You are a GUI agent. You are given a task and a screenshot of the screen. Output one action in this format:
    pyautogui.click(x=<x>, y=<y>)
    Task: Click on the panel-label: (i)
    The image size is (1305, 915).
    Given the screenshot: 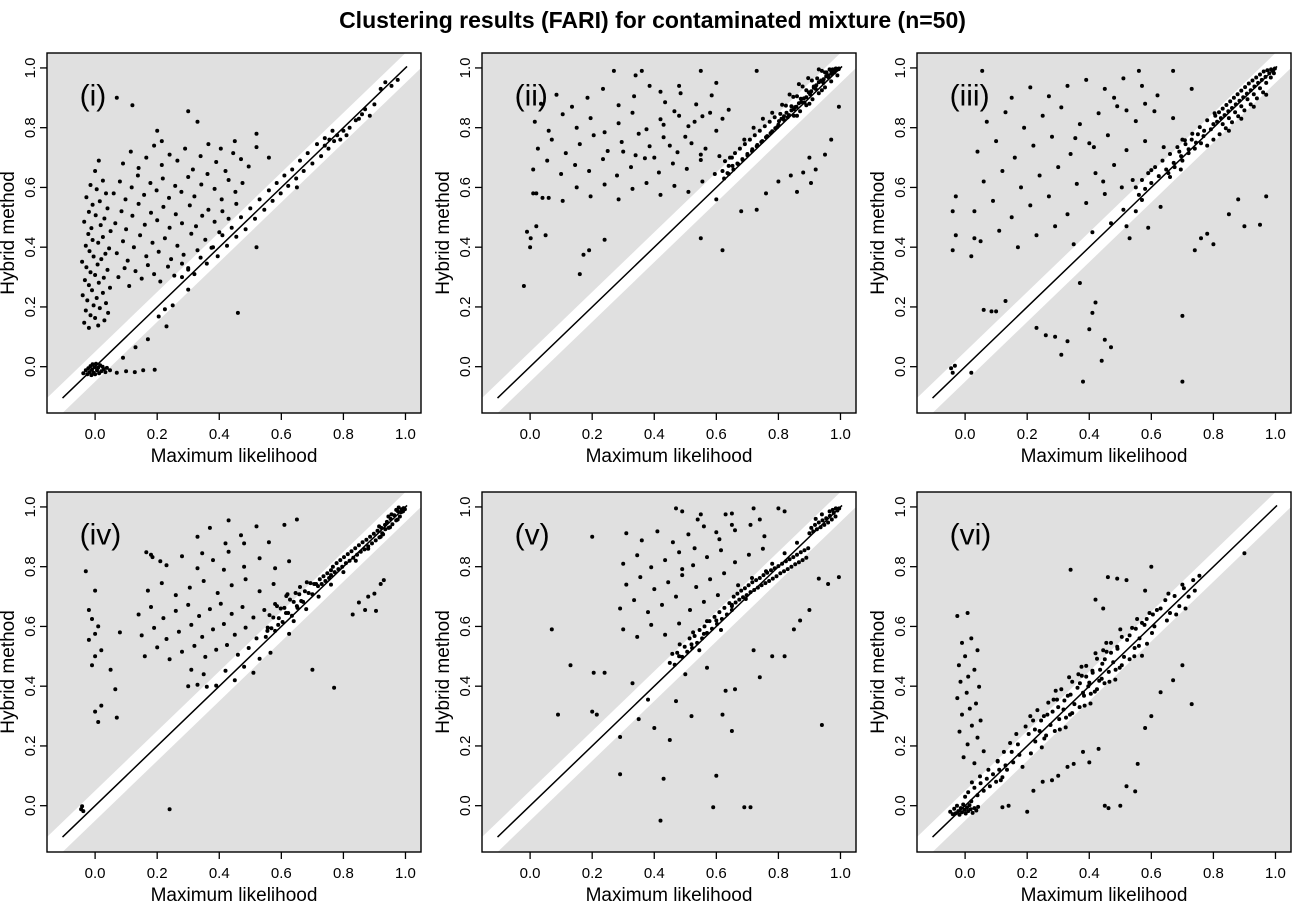 What is the action you would take?
    pyautogui.click(x=93, y=95)
    